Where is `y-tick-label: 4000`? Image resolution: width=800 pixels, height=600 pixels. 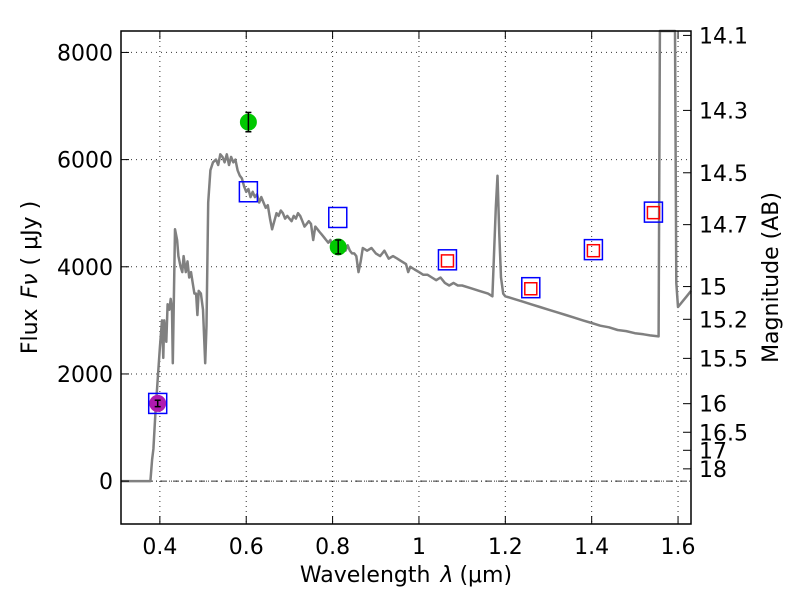 y-tick-label: 4000 is located at coordinates (85, 268).